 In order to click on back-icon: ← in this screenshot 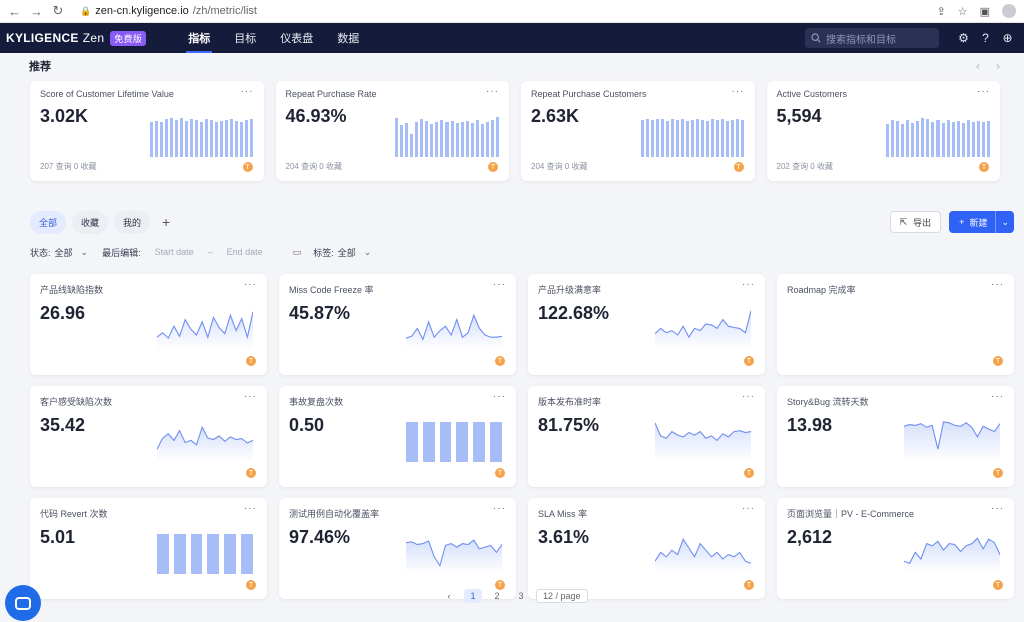, I will do `click(14, 11)`.